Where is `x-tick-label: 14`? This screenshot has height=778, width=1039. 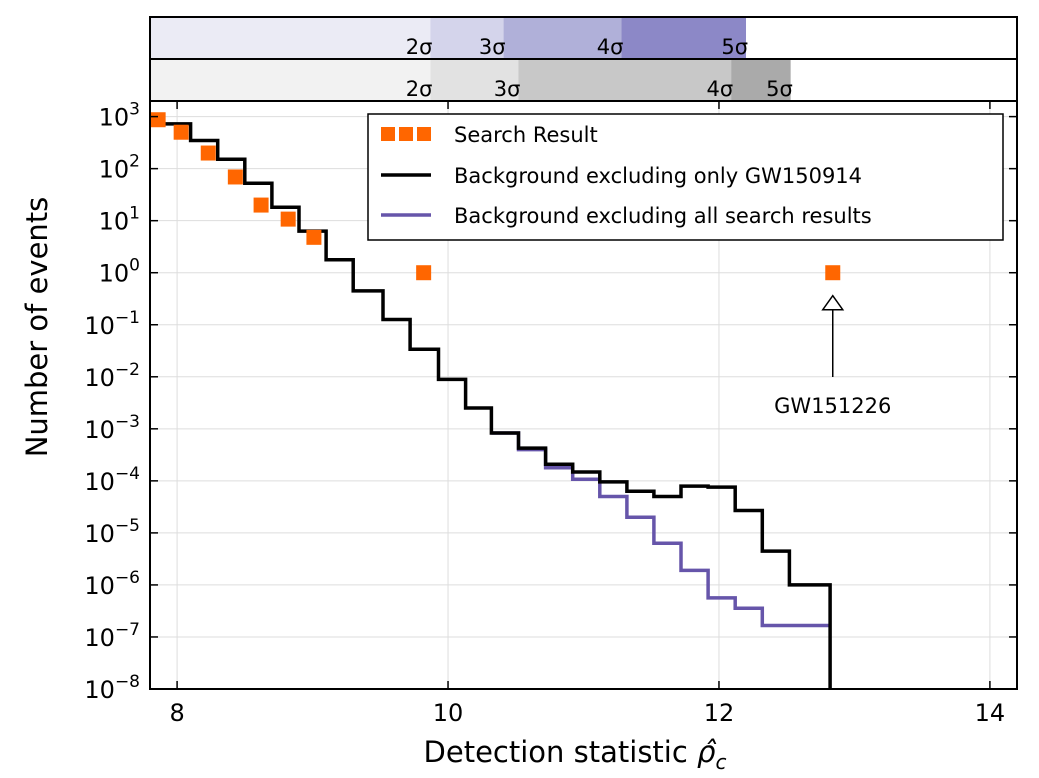 x-tick-label: 14 is located at coordinates (990, 713).